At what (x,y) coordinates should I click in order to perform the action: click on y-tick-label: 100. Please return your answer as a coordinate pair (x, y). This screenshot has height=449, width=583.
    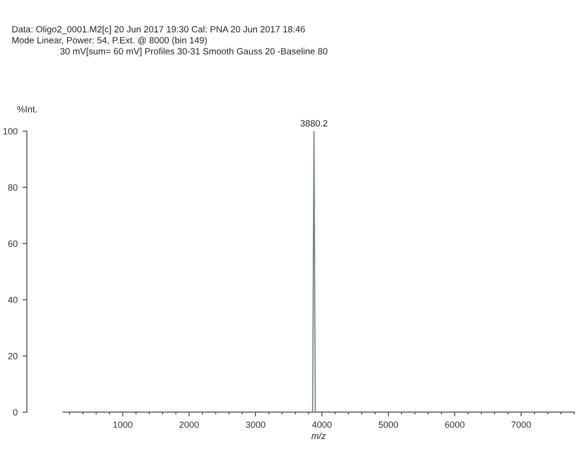
    Looking at the image, I should click on (10, 131).